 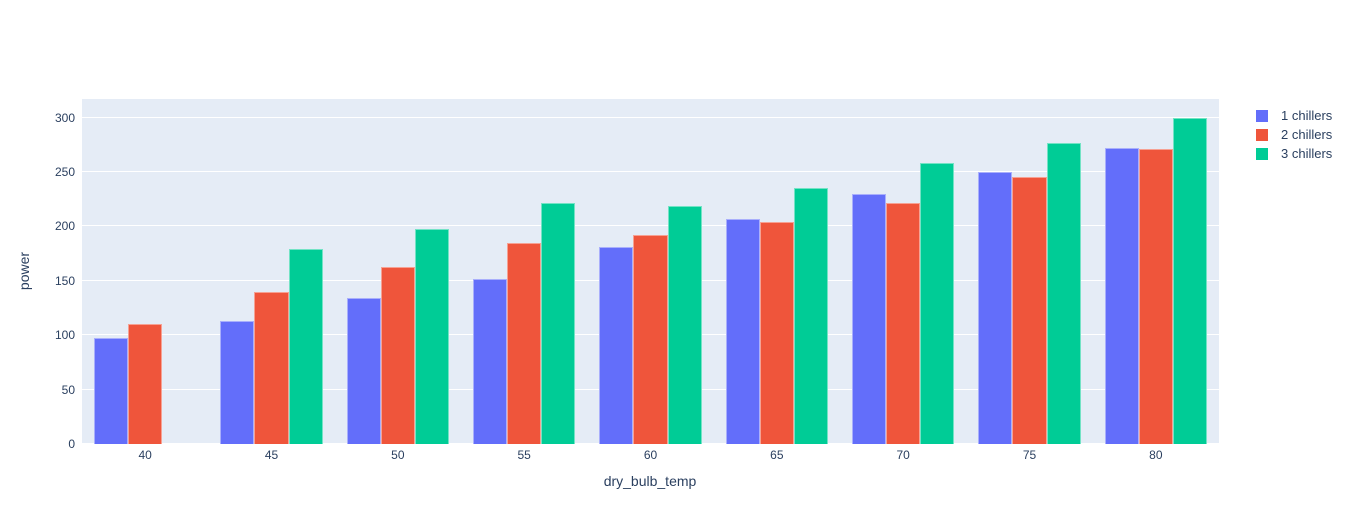 I want to click on x-tick-label: 80, so click(x=1156, y=455).